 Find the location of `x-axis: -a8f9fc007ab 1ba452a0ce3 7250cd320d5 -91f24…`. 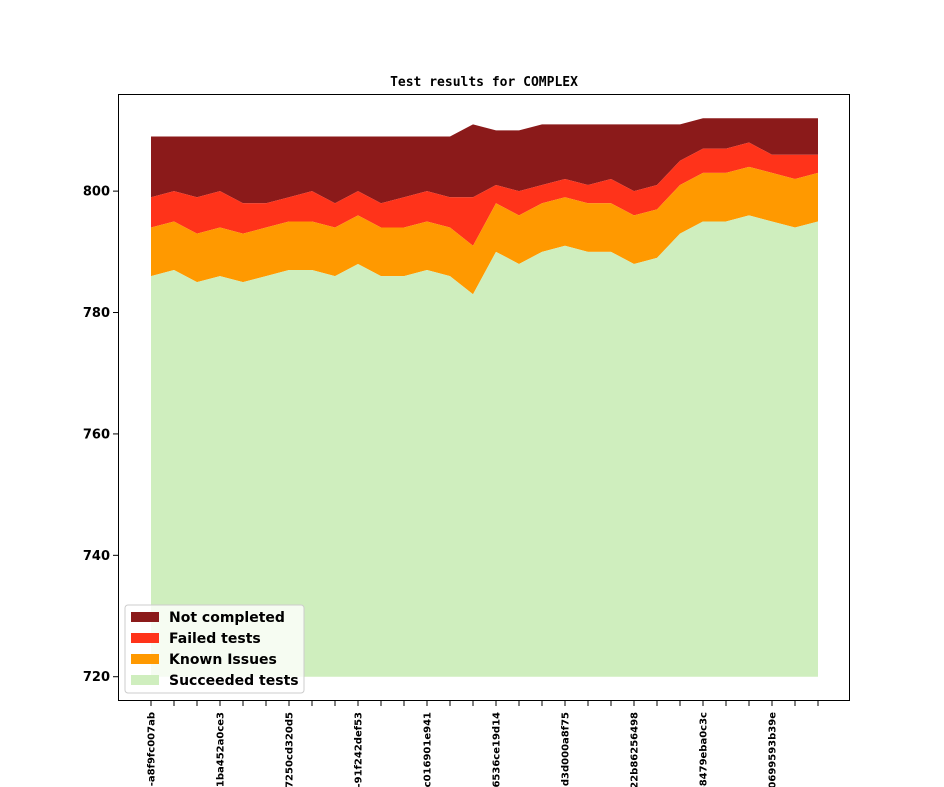

x-axis: -a8f9fc007ab 1ba452a0ce3 7250cd320d5 -91f24… is located at coordinates (483, 744).